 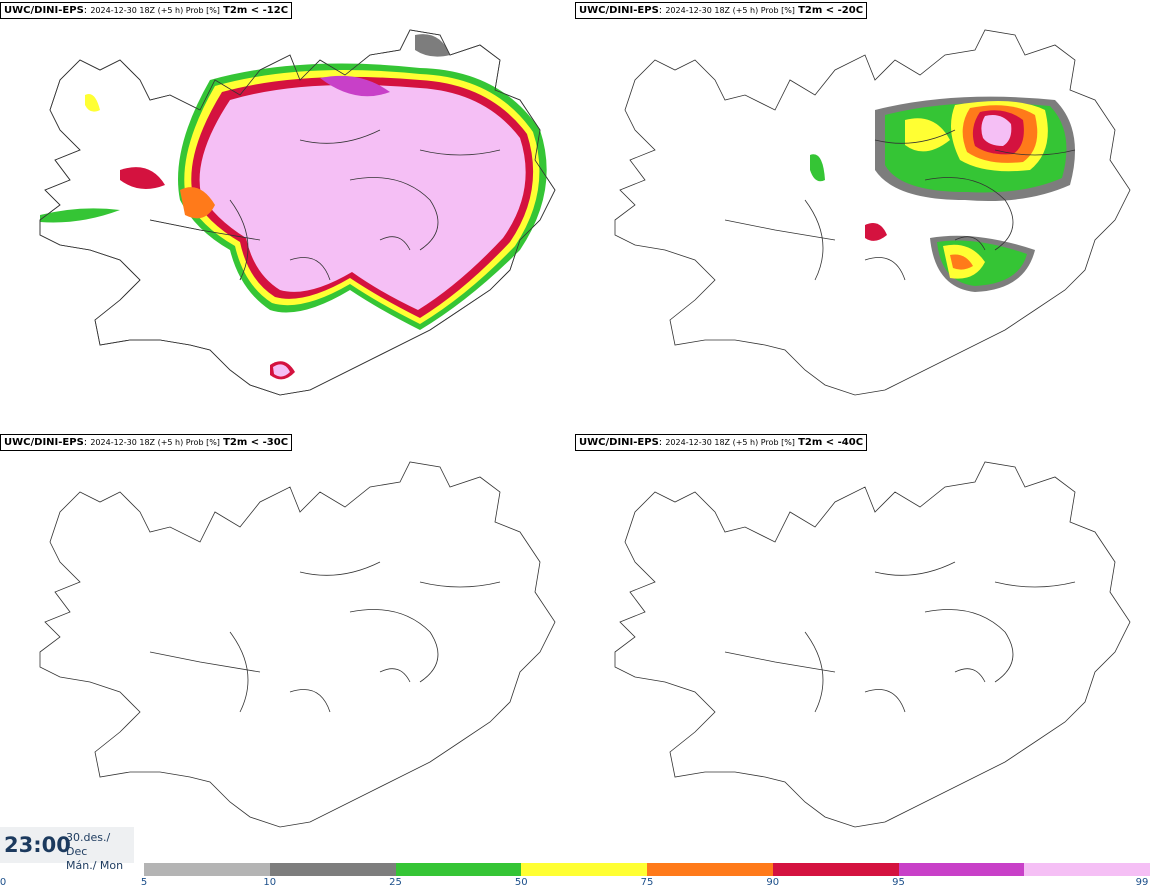 What do you see at coordinates (395, 882) in the screenshot?
I see `colorbar-tick-label: 25` at bounding box center [395, 882].